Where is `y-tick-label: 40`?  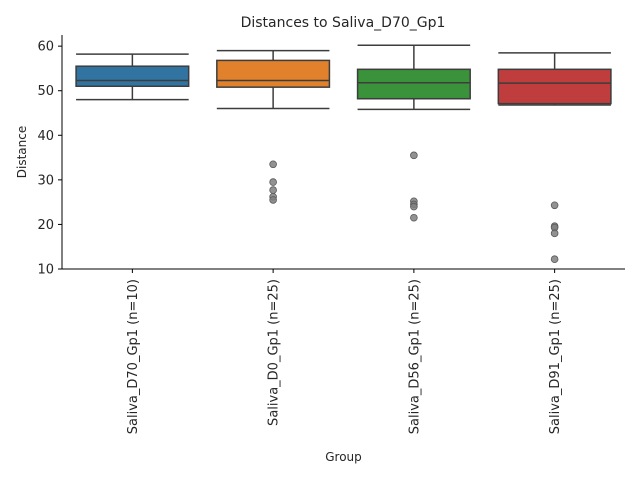 y-tick-label: 40 is located at coordinates (45, 136).